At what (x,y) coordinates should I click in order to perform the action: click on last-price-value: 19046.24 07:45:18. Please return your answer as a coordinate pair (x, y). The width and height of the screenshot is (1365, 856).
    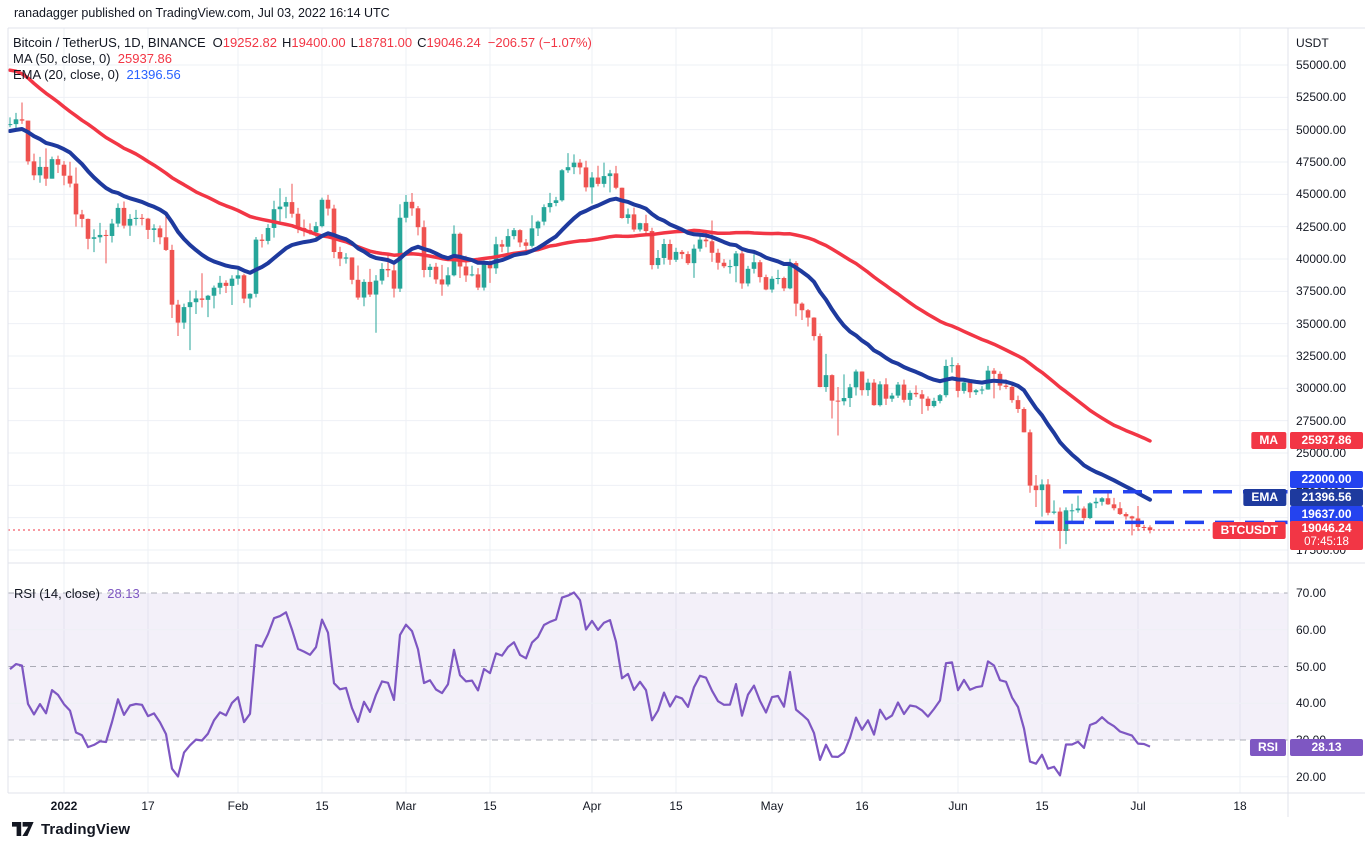
    Looking at the image, I should click on (1326, 535).